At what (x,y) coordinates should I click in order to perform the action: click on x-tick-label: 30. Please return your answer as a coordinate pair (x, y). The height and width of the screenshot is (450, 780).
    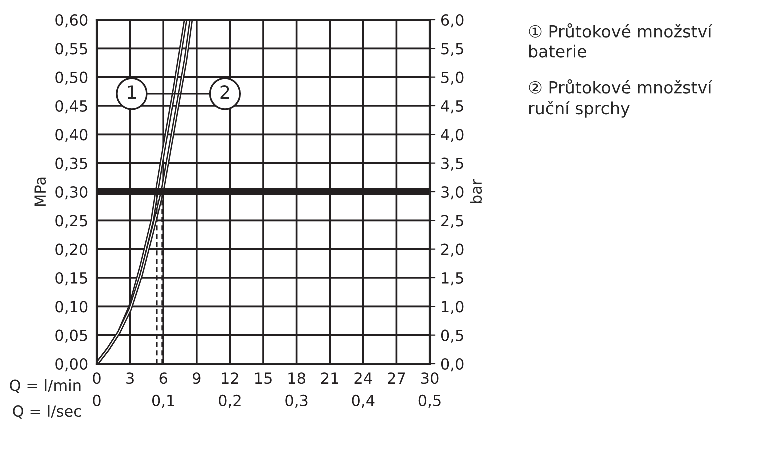
    Looking at the image, I should click on (430, 378).